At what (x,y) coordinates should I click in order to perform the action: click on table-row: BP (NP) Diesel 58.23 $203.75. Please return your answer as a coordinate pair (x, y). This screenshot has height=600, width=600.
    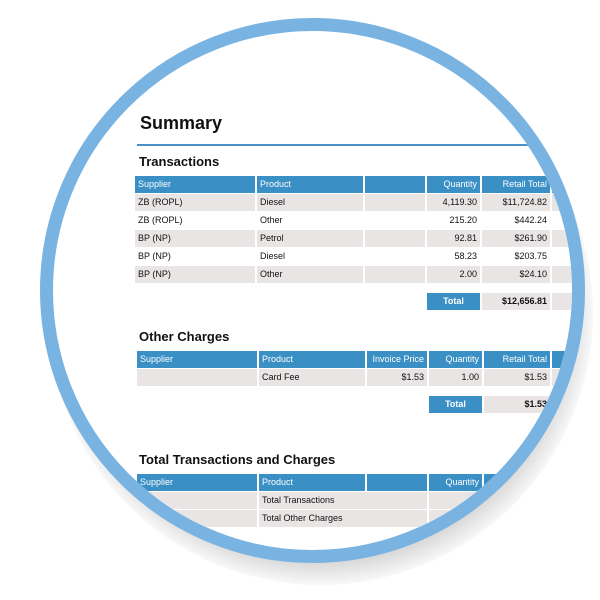
    Looking at the image, I should click on (353, 256).